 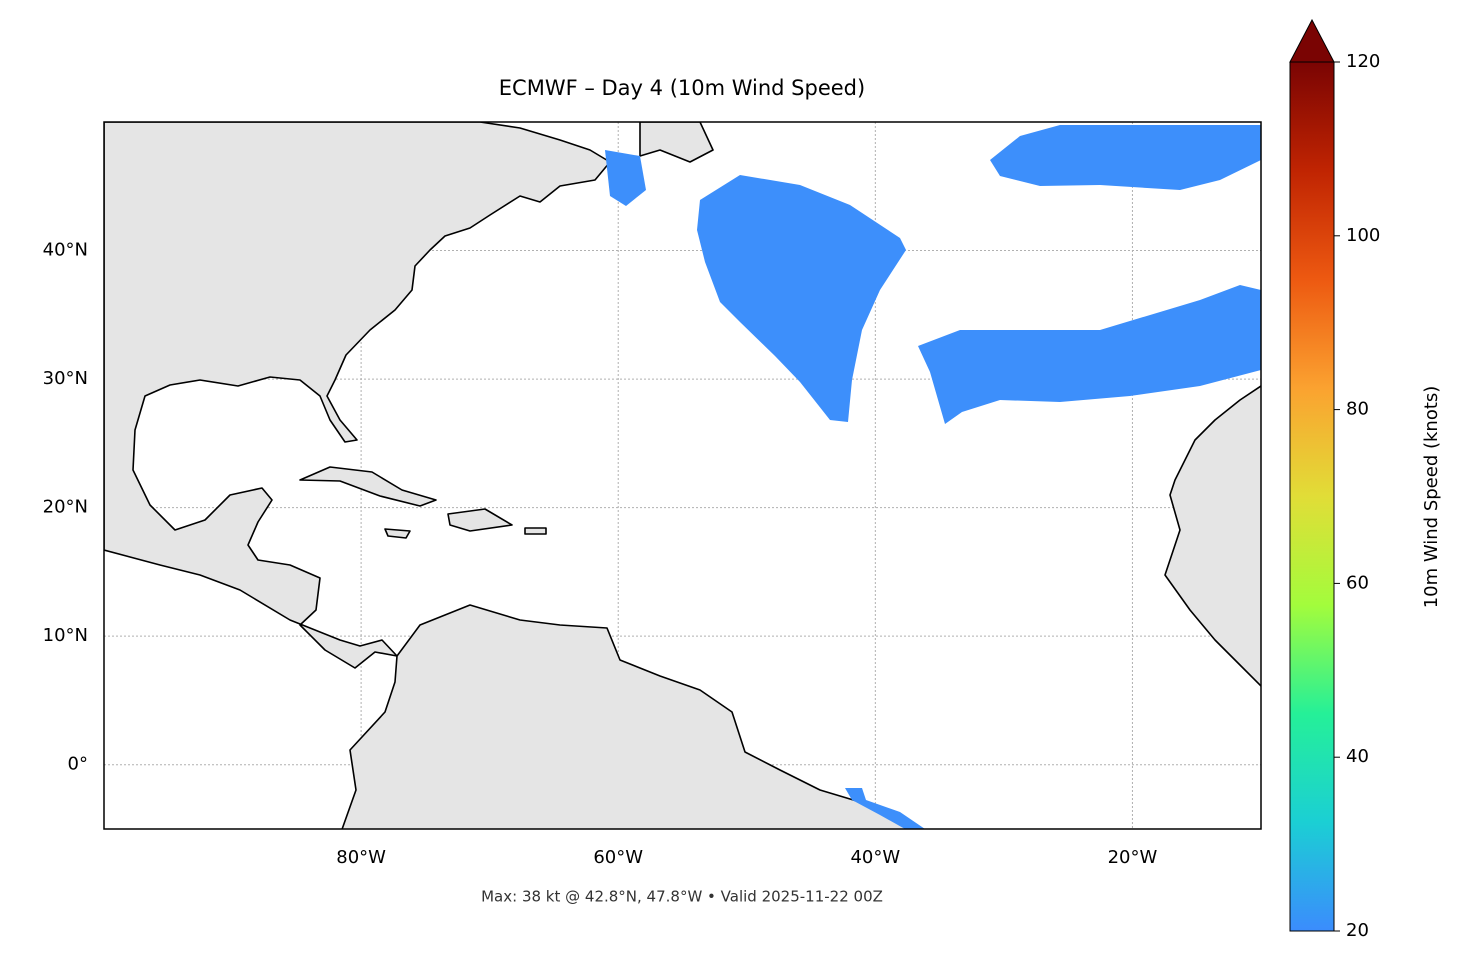 I want to click on x-tick-label: 80°W, so click(x=361, y=857).